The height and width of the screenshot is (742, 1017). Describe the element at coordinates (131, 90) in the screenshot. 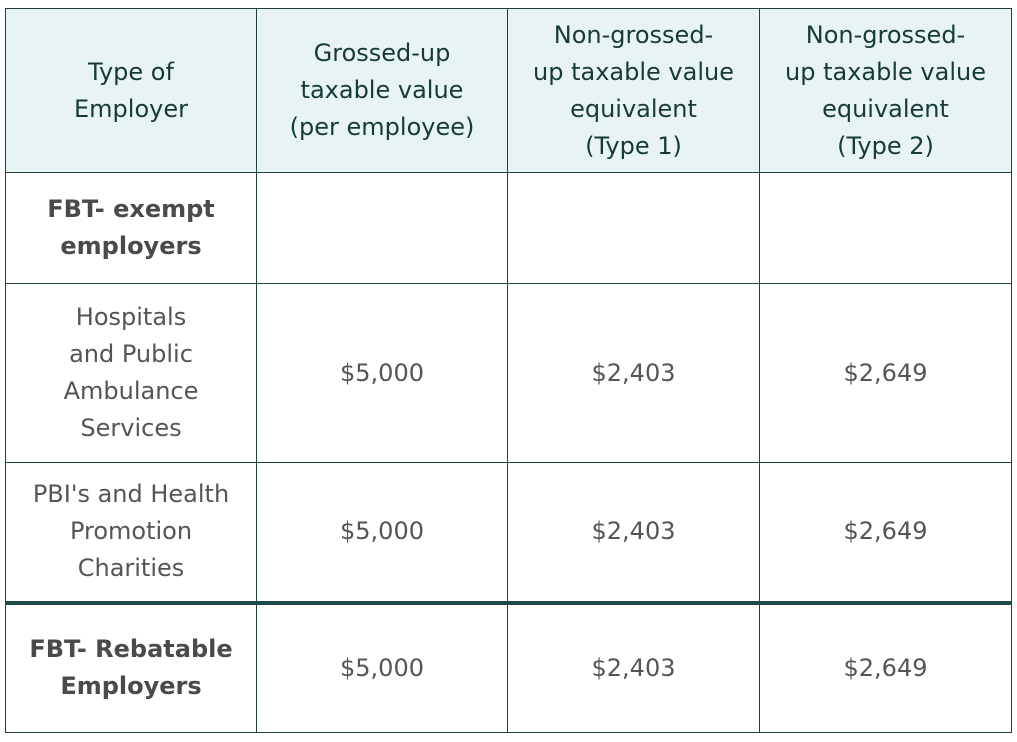

I see `header-type-of-employer: Type of Employer` at that location.